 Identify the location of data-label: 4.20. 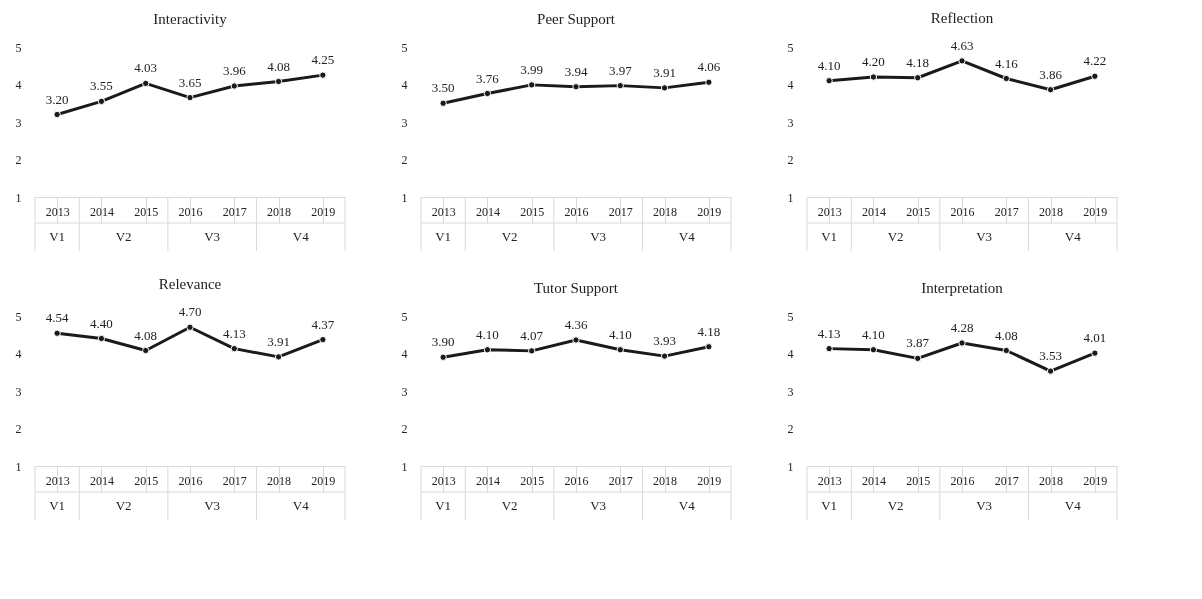
(873, 61).